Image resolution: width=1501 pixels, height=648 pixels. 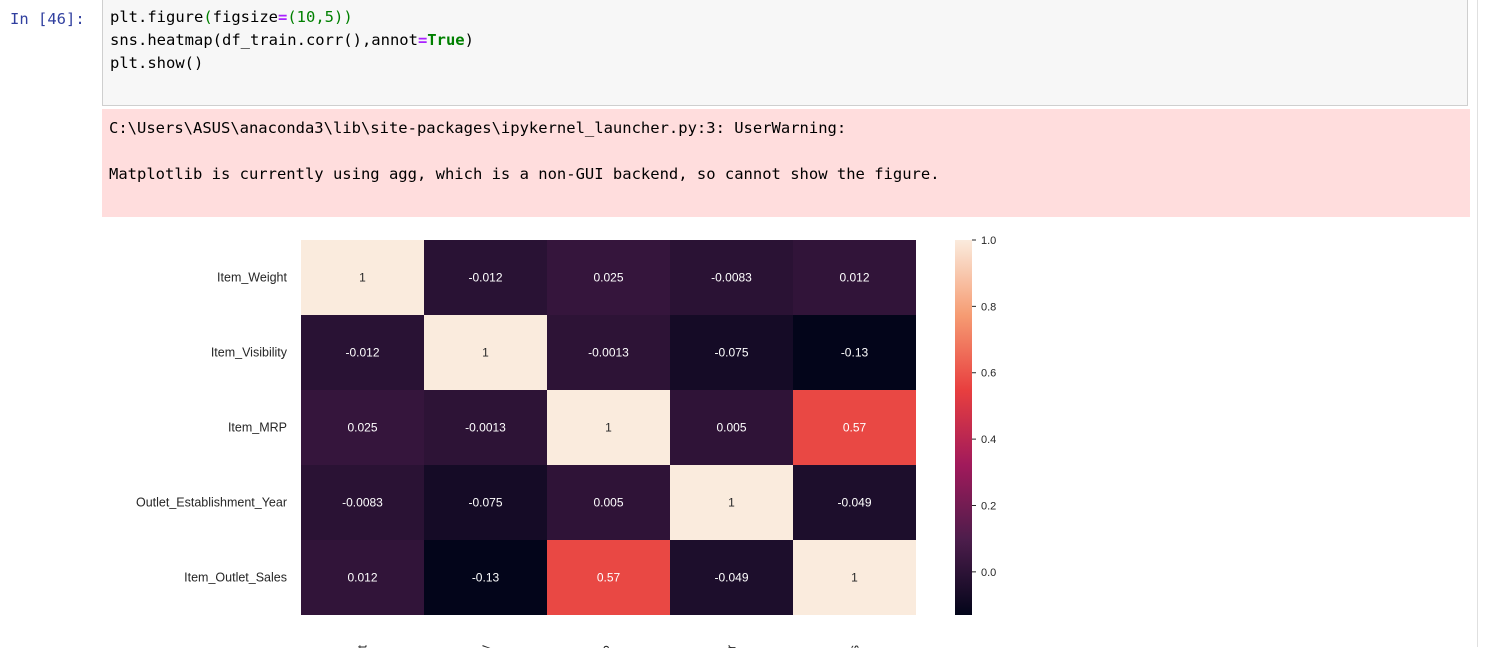 What do you see at coordinates (988, 241) in the screenshot?
I see `colorbar-tick-label: 1.0` at bounding box center [988, 241].